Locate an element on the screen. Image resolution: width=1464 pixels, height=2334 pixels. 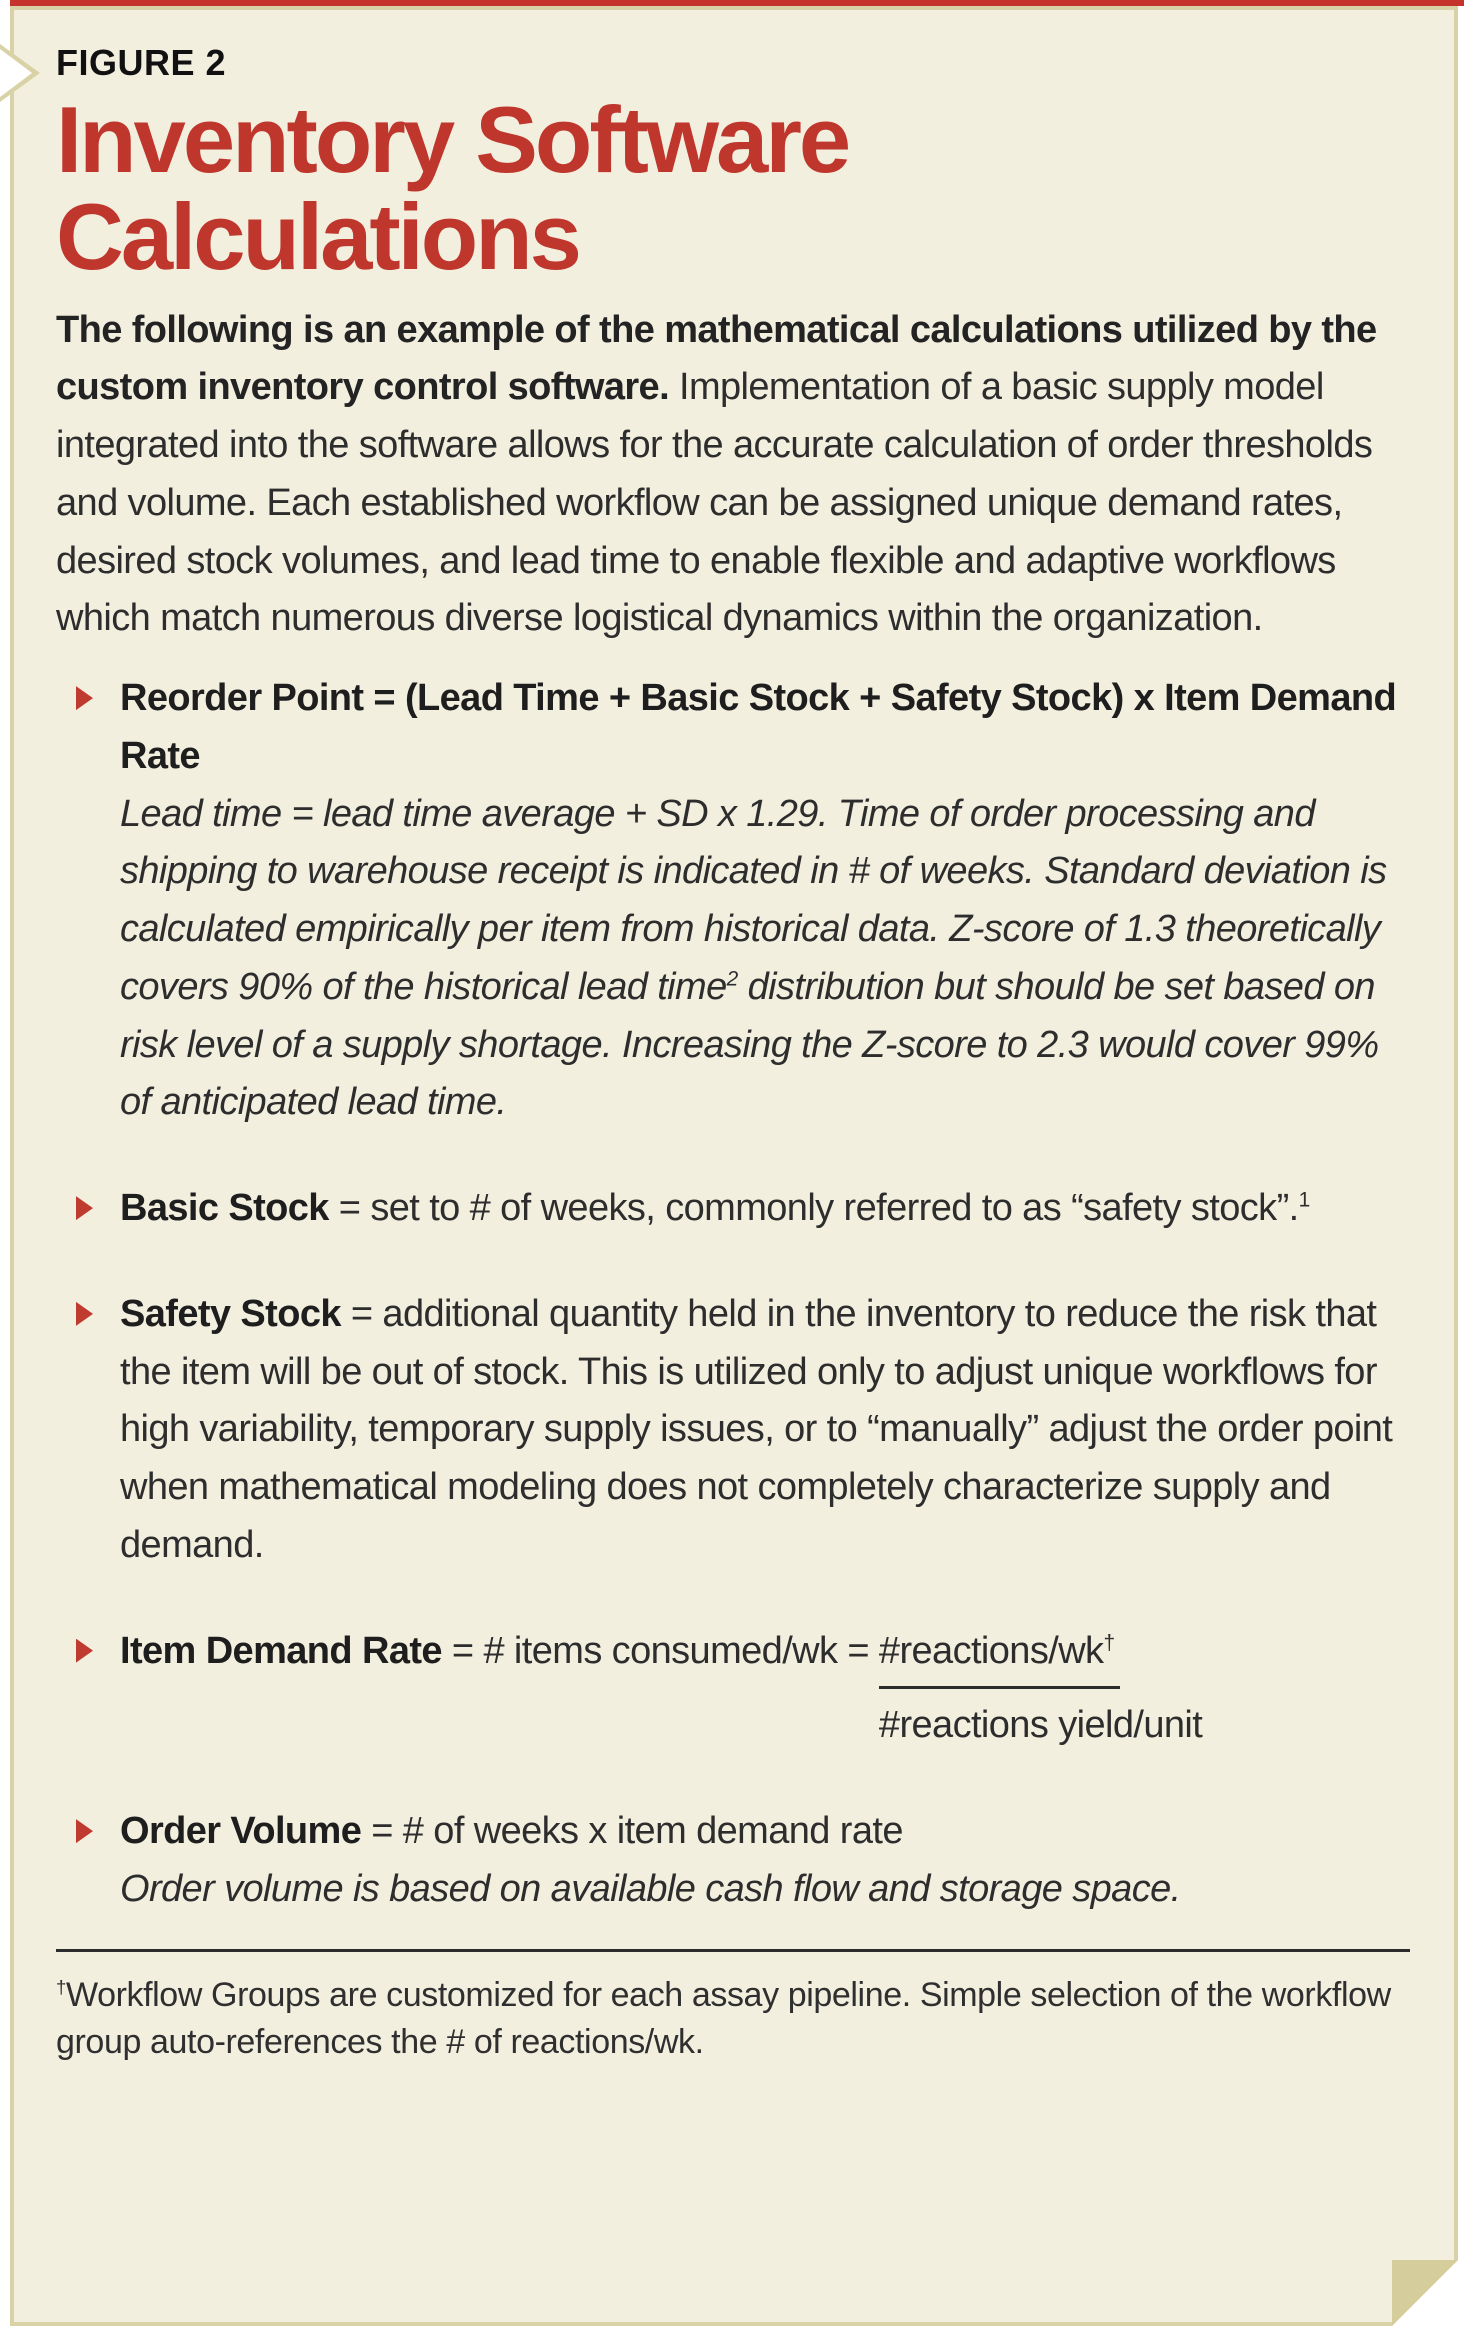
basic-stock-term: Basic Stock is located at coordinates (224, 1208).